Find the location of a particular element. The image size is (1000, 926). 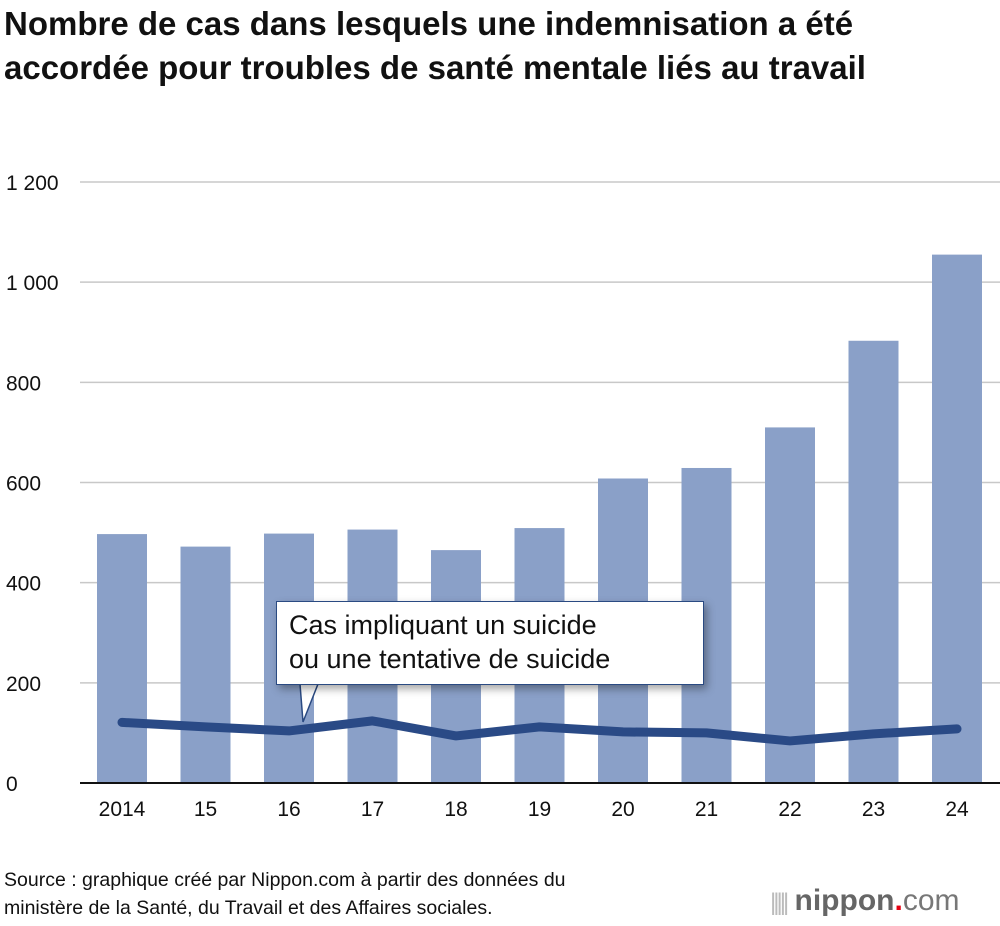

callout-line-2: ou une tentative de suicide is located at coordinates (450, 659).